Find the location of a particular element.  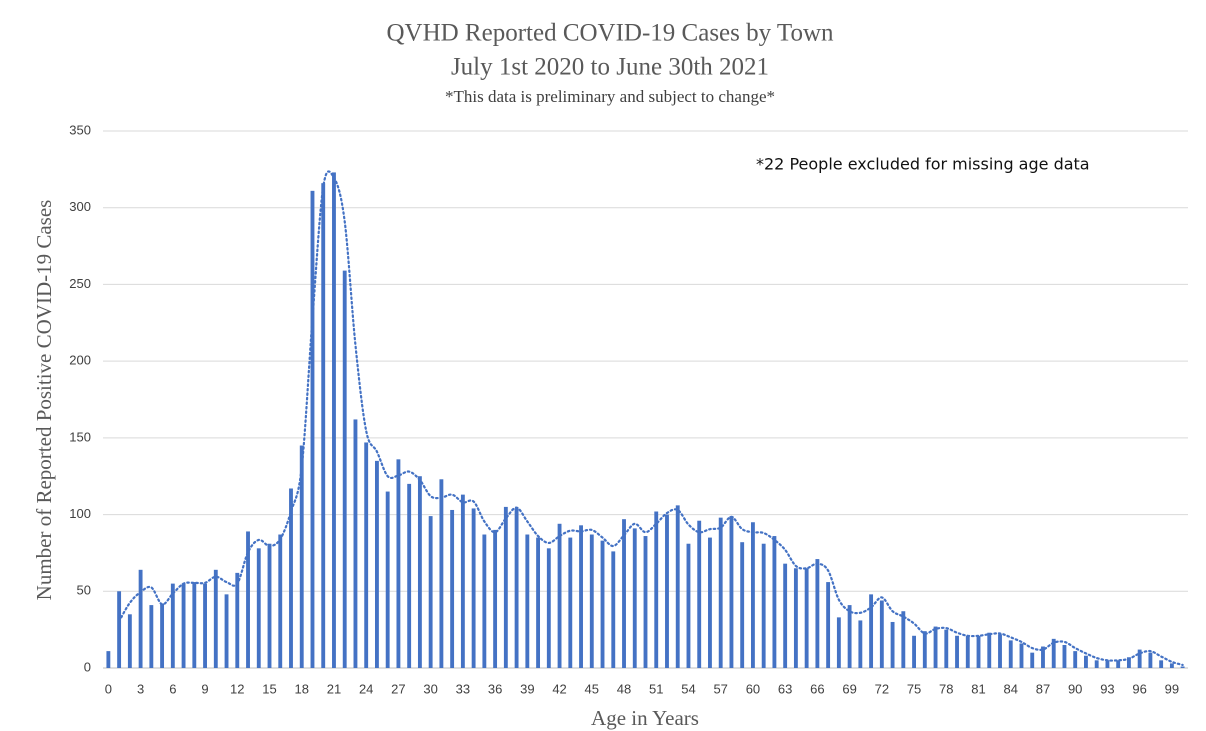

x-tick-label: 18 is located at coordinates (302, 688).